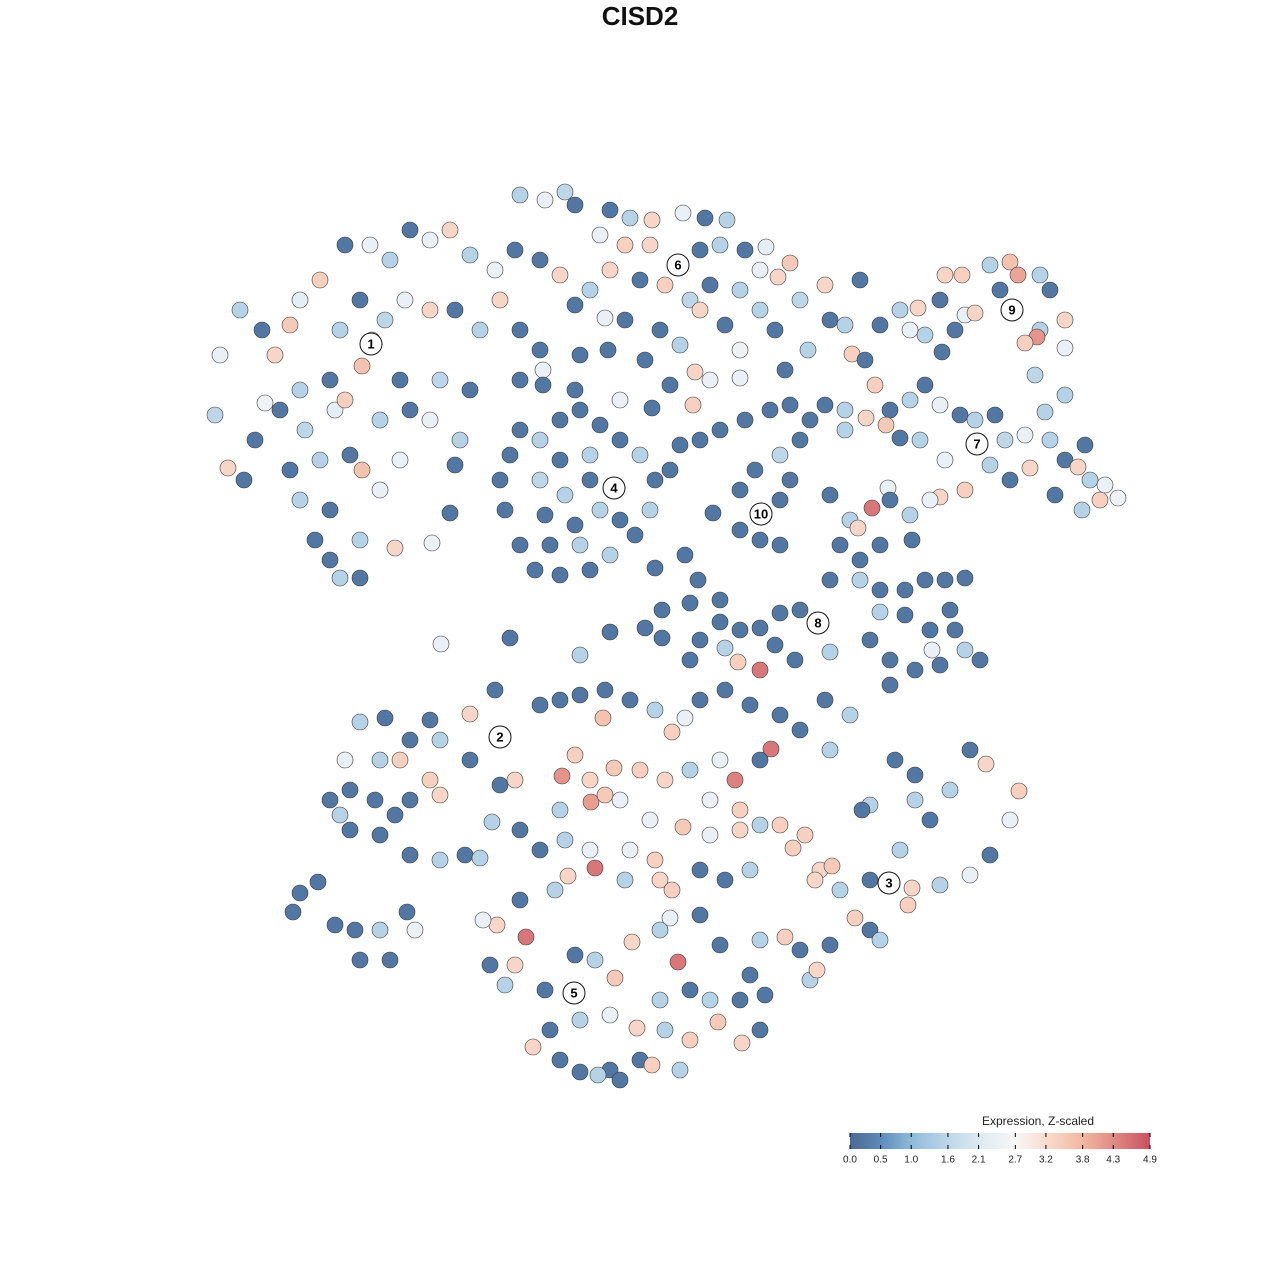 The image size is (1280, 1280). I want to click on cluster-label: 1, so click(370, 343).